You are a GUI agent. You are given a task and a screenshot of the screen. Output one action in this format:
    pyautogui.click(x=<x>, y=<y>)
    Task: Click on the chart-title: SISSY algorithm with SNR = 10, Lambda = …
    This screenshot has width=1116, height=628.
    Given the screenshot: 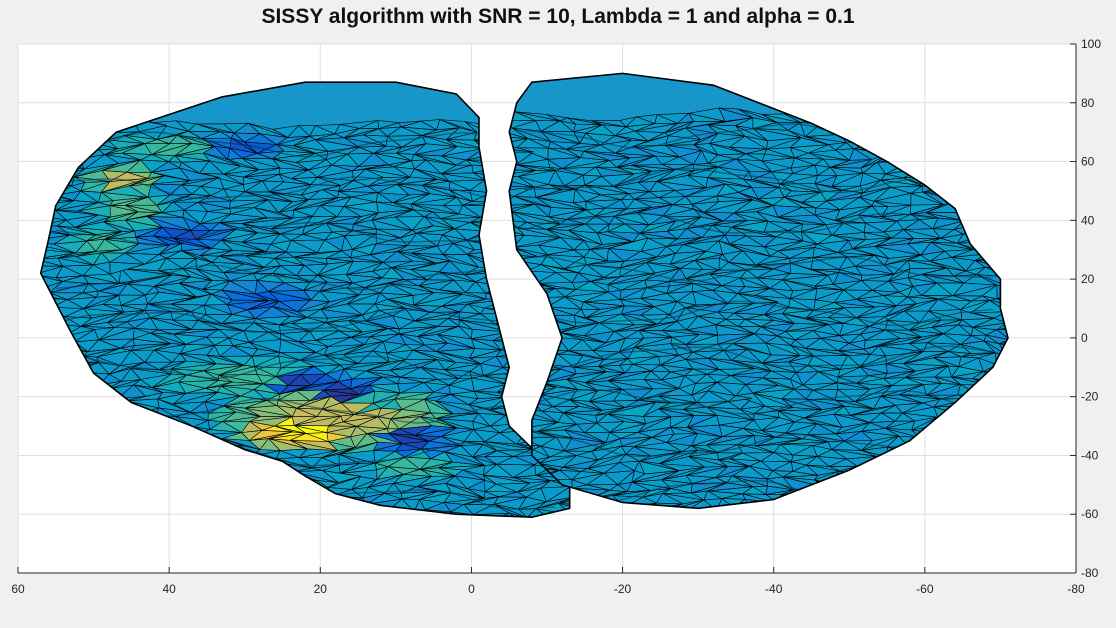 What is the action you would take?
    pyautogui.click(x=558, y=16)
    